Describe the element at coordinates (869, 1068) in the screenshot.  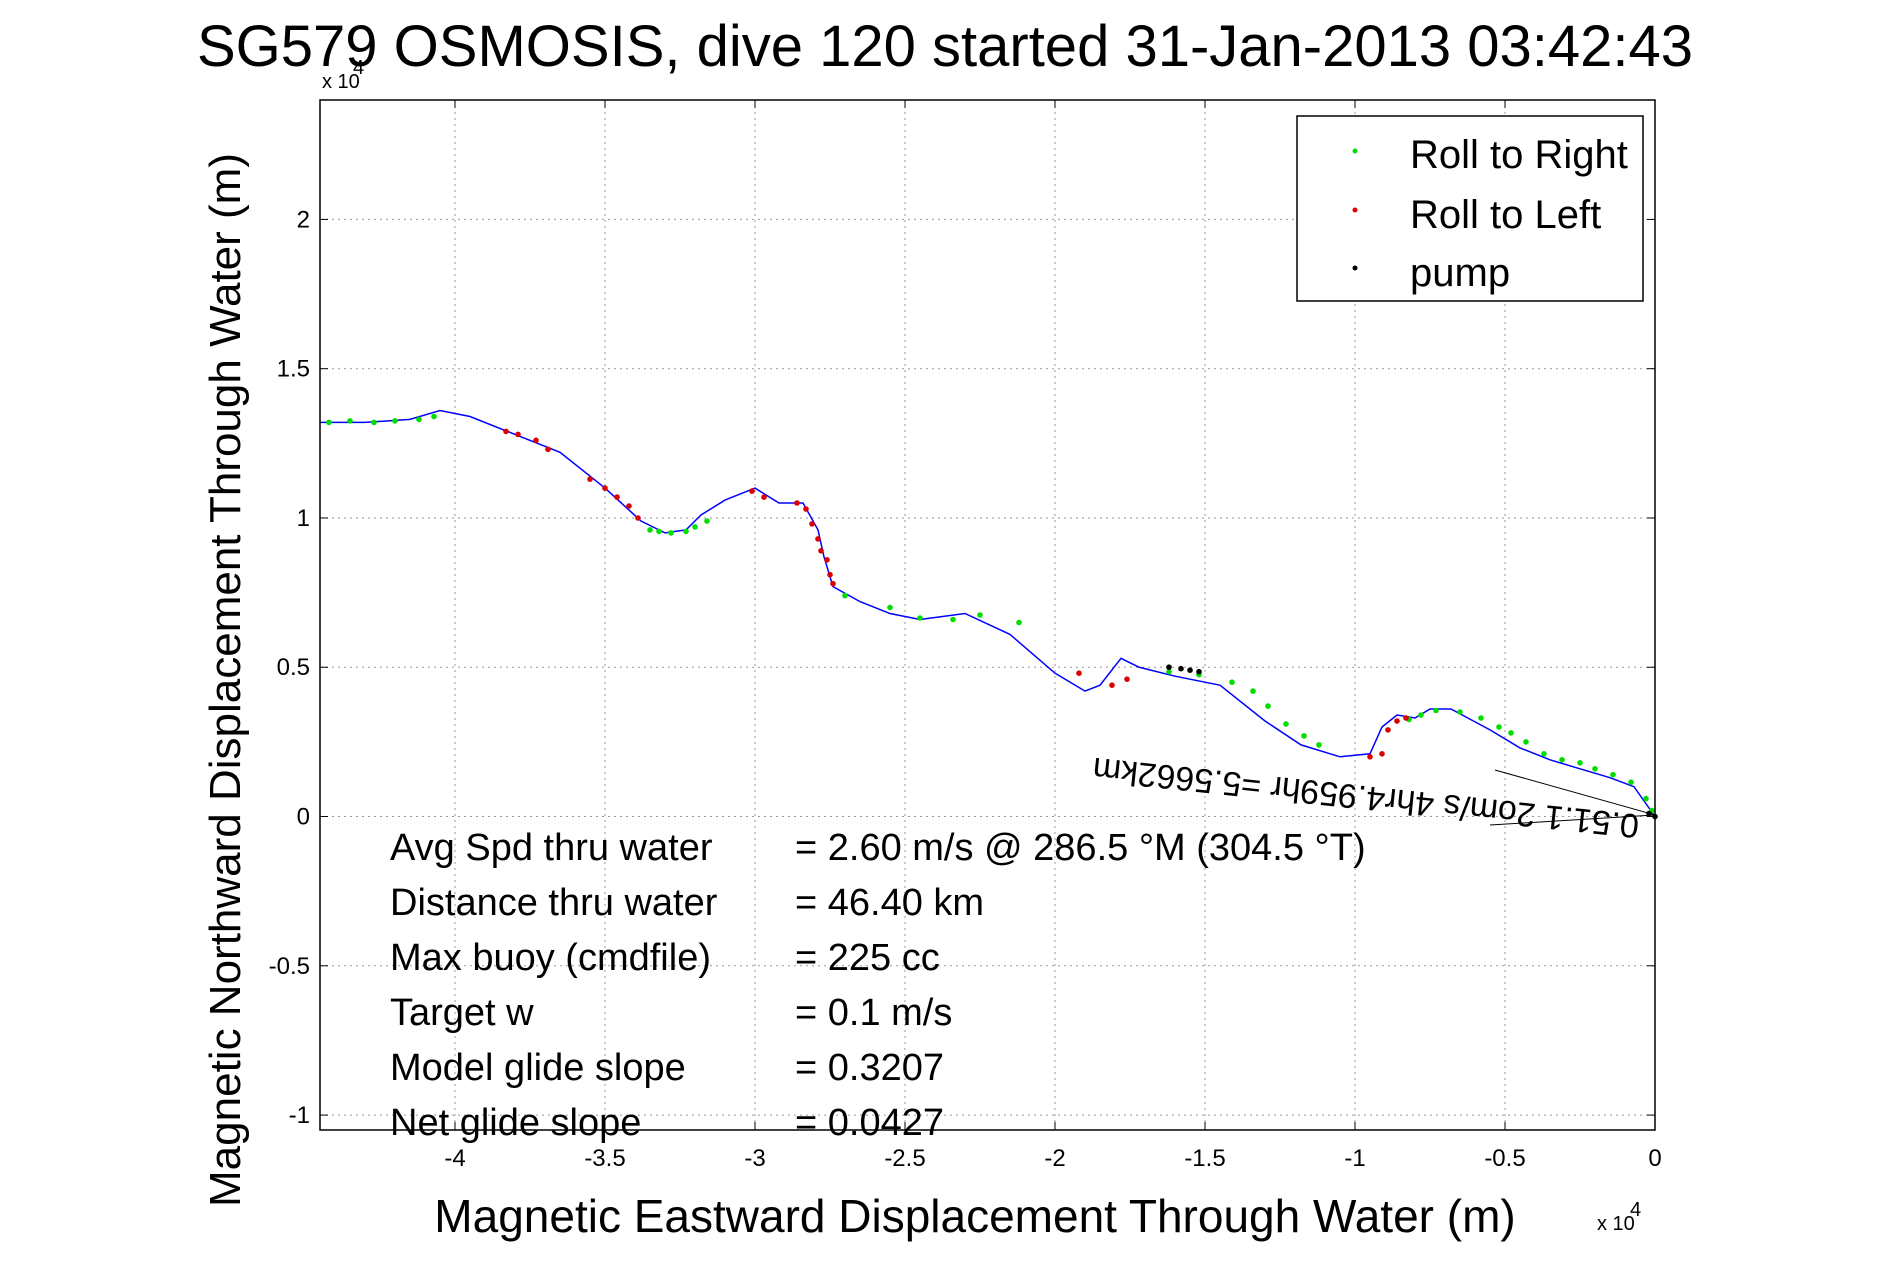
I see `stat-value: = 0.3207` at that location.